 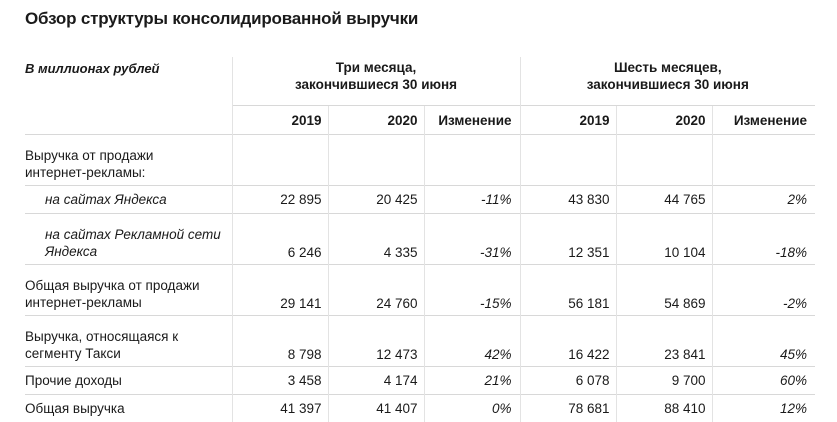 I want to click on table-cell: 9 700, so click(x=664, y=381).